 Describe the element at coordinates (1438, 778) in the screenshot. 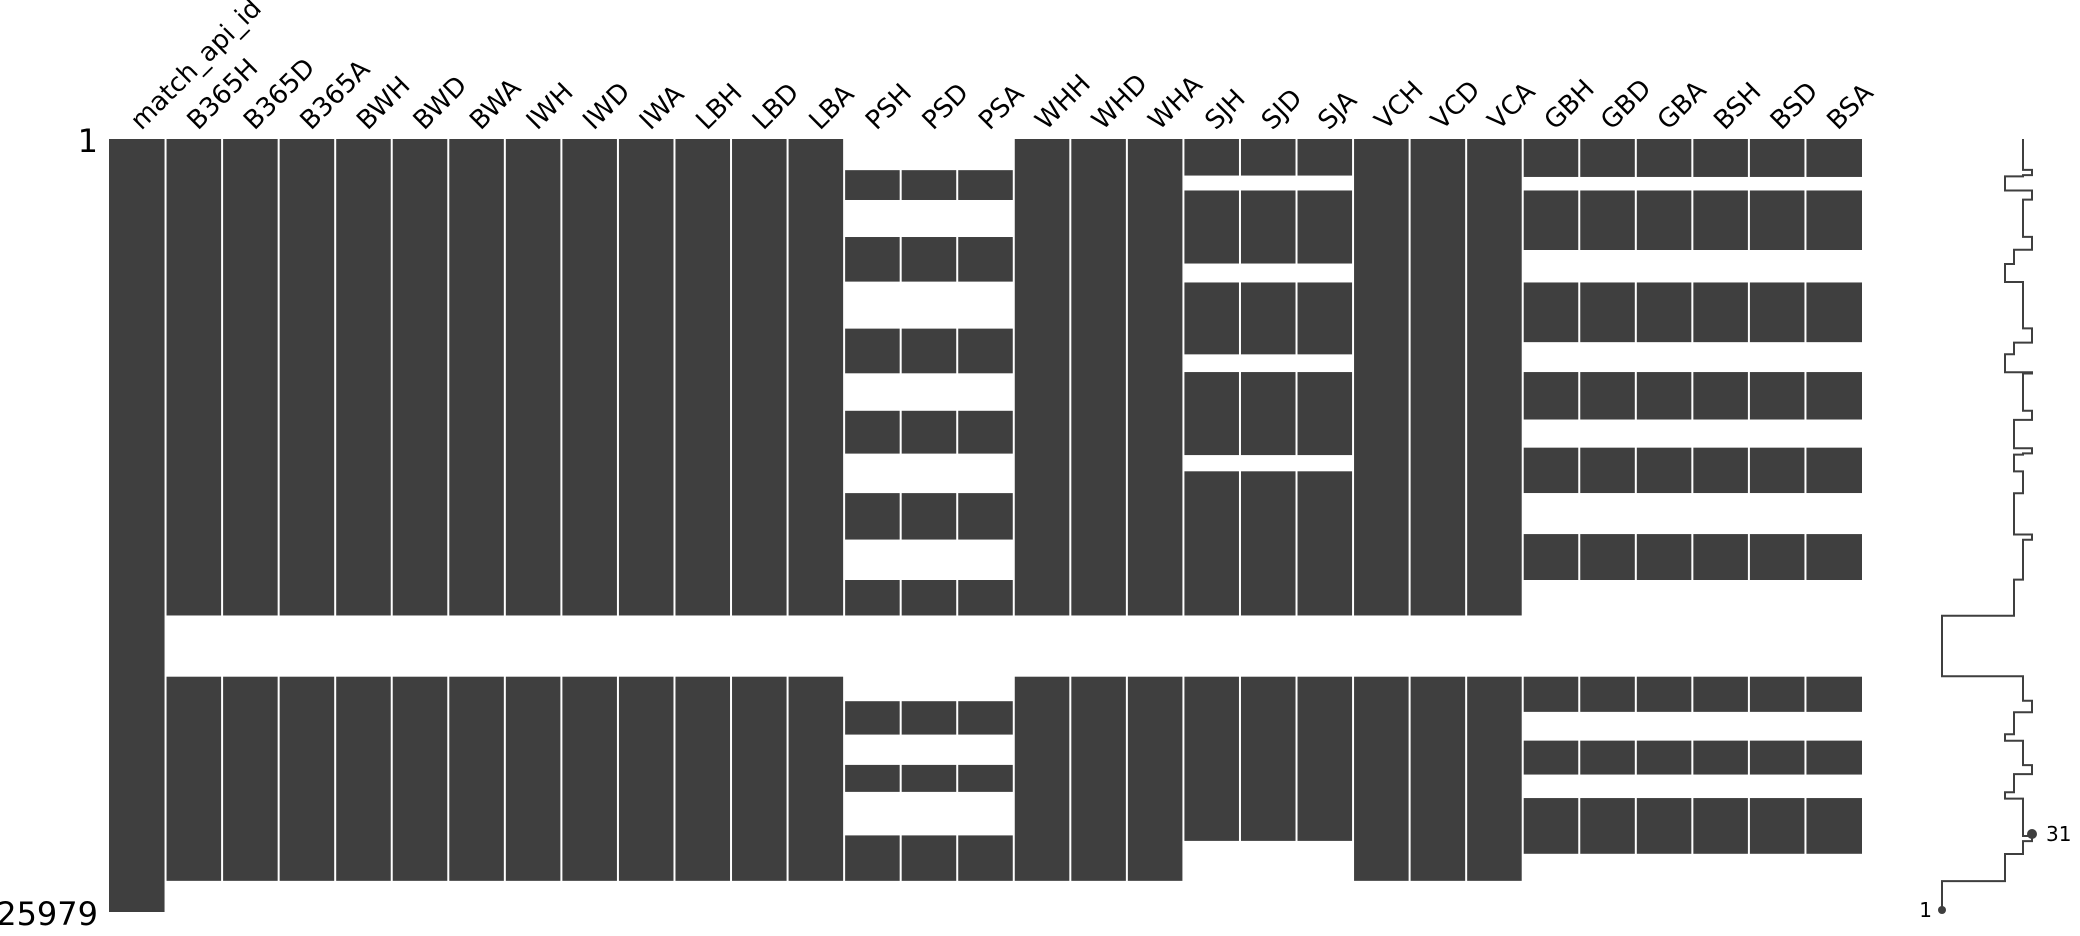

I see `matrix-block-VCD` at that location.